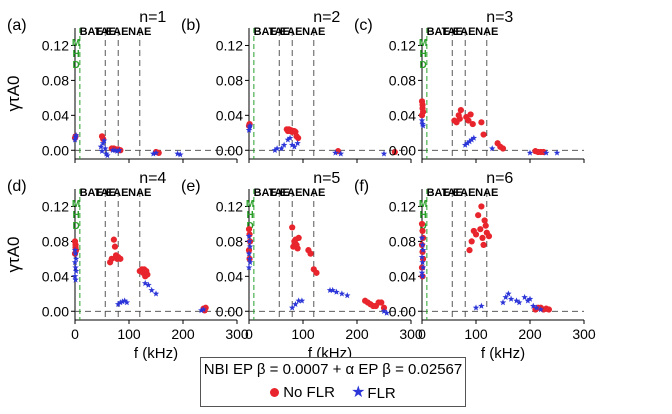 This screenshot has height=414, width=672. Describe the element at coordinates (191, 25) in the screenshot. I see `panel-label: (b)` at that location.